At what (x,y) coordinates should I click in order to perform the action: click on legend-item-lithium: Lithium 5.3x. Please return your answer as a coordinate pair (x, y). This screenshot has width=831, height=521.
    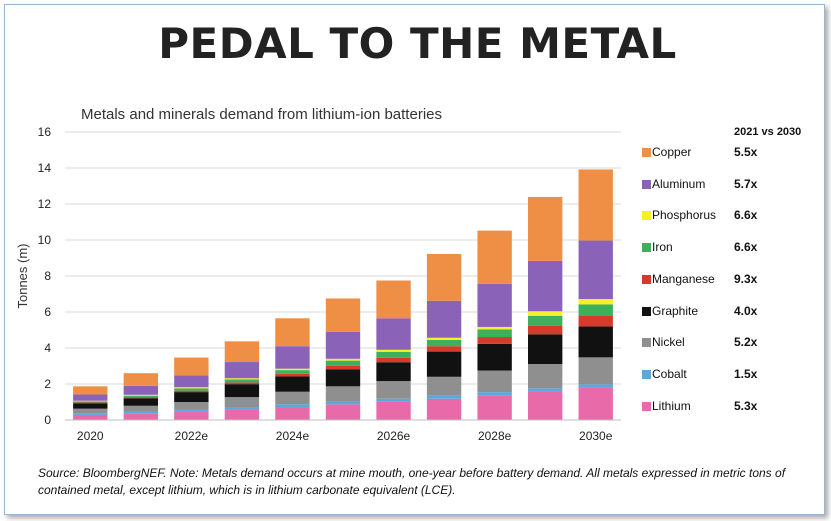
    Looking at the image, I should click on (735, 407).